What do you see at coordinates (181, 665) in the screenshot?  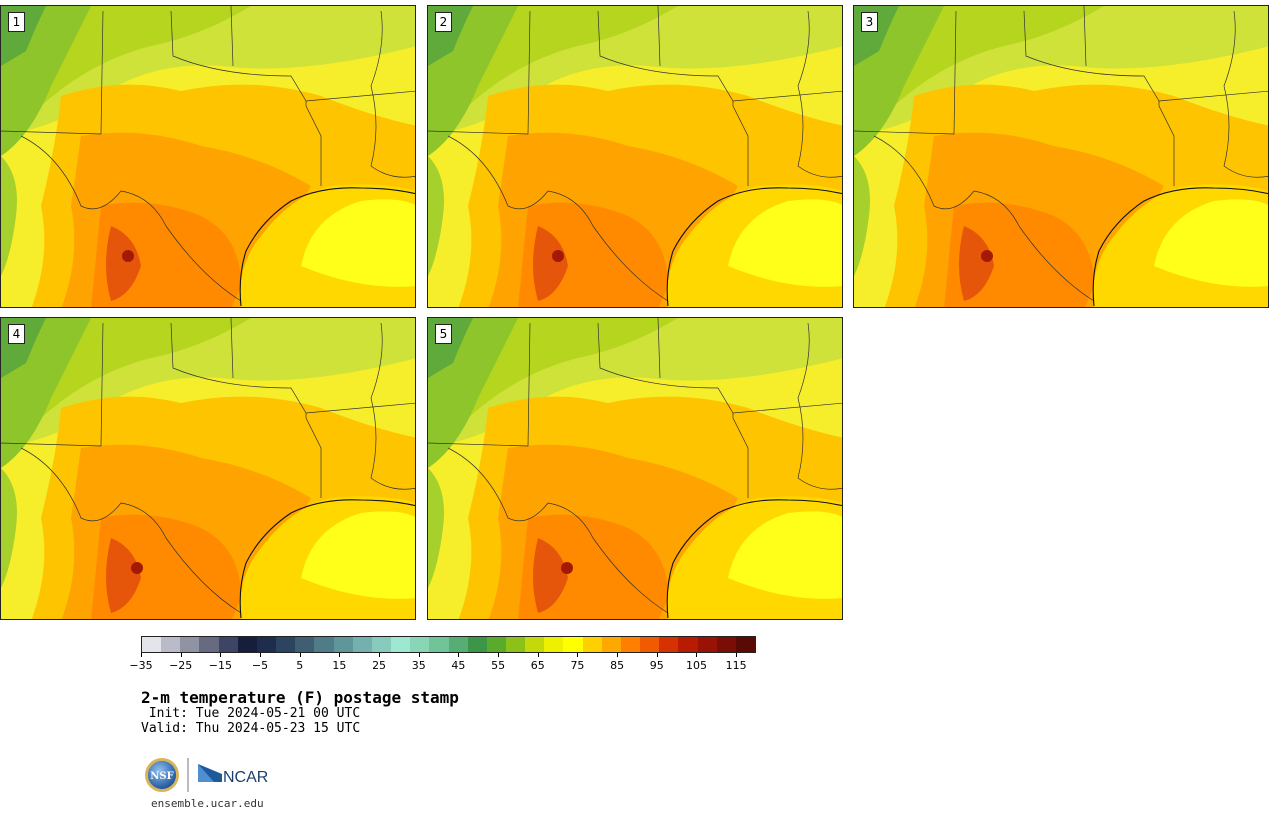 I see `colorbar-tick-label: −25` at bounding box center [181, 665].